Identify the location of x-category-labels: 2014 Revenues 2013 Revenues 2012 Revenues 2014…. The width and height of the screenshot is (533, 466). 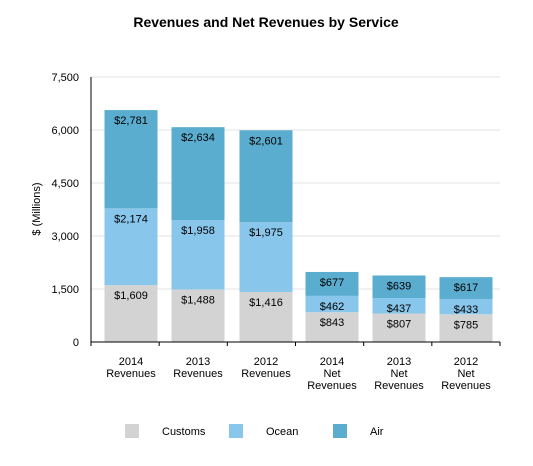
(298, 374).